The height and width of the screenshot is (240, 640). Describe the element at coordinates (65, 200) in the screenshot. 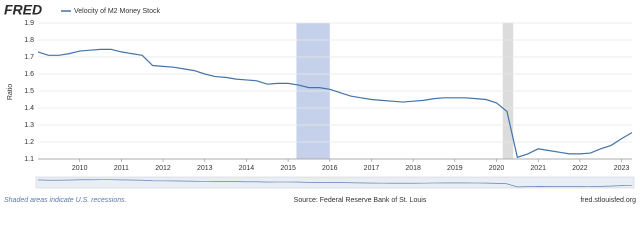

I see `recession-note: Shaded areas indicate U.S. recessions.` at that location.